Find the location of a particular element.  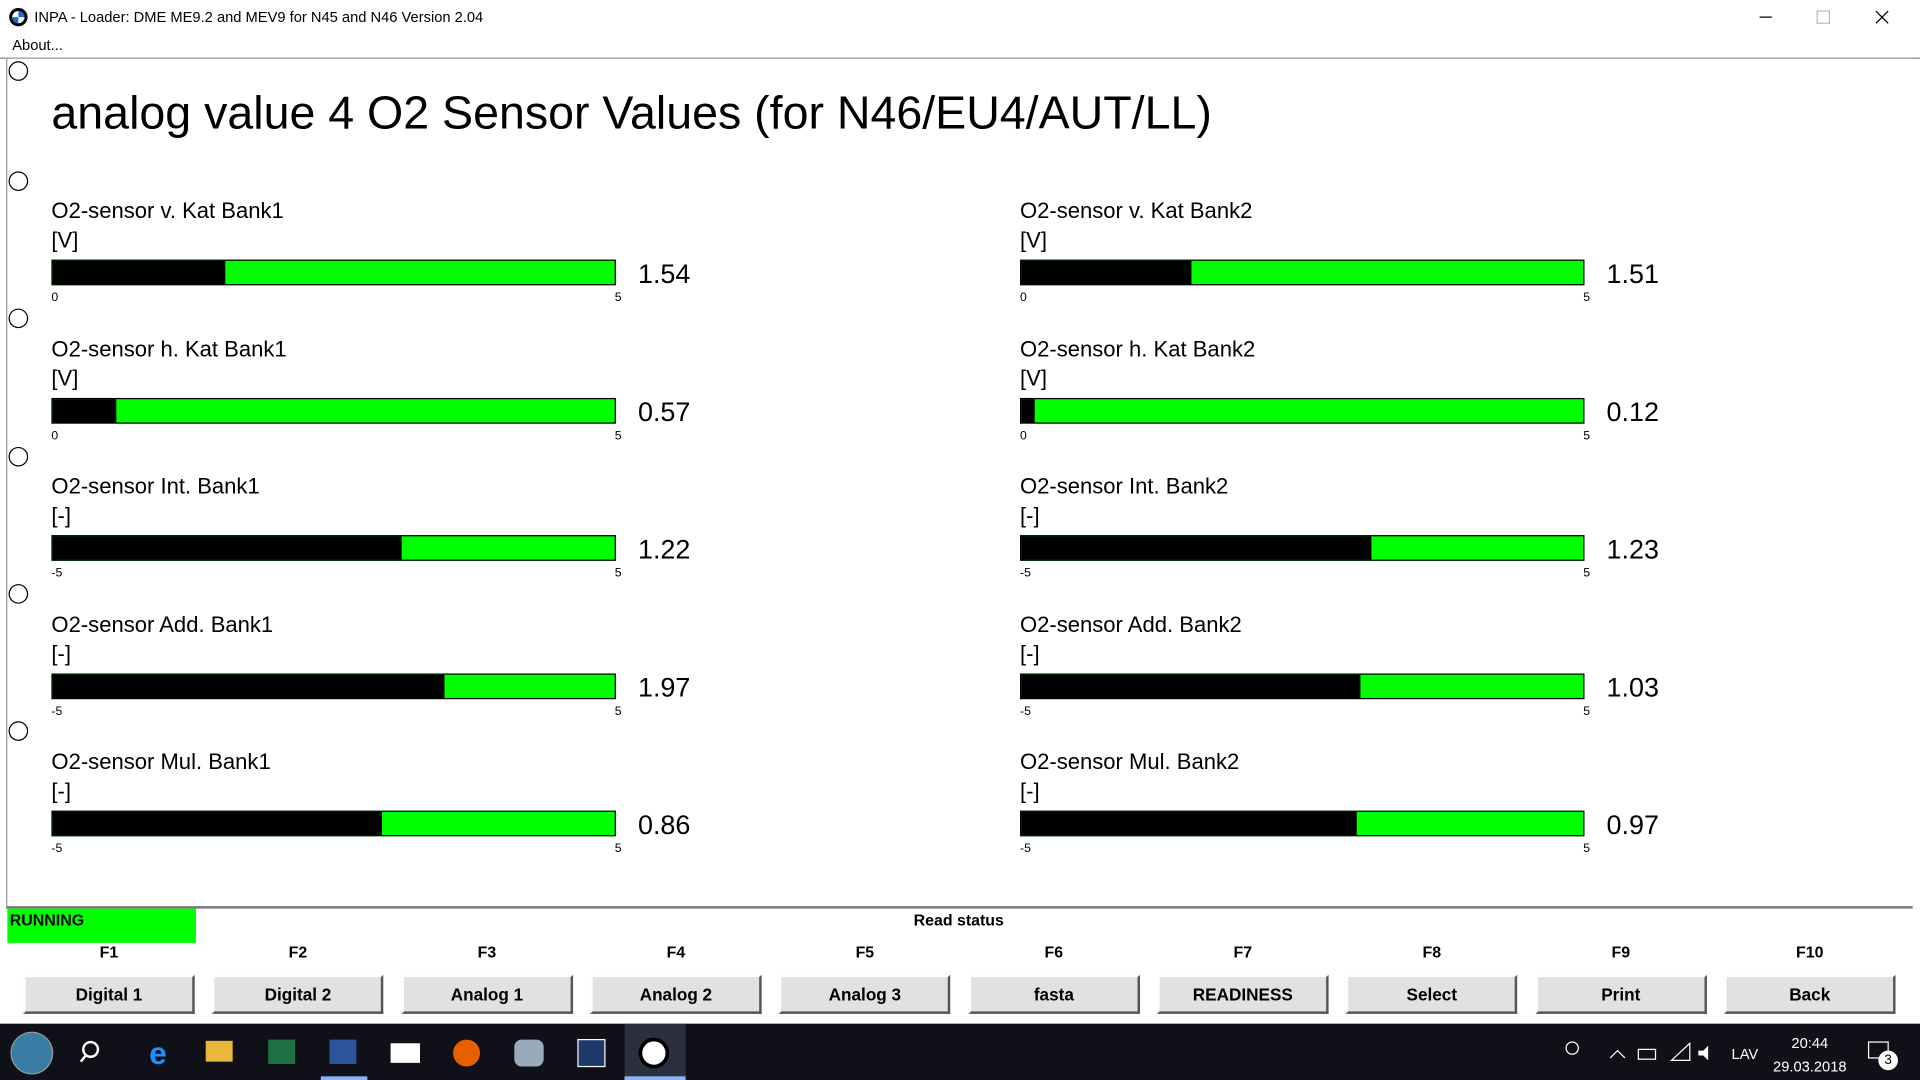

gauge-label: O2-sensor Add. Bank1 is located at coordinates (162, 624).